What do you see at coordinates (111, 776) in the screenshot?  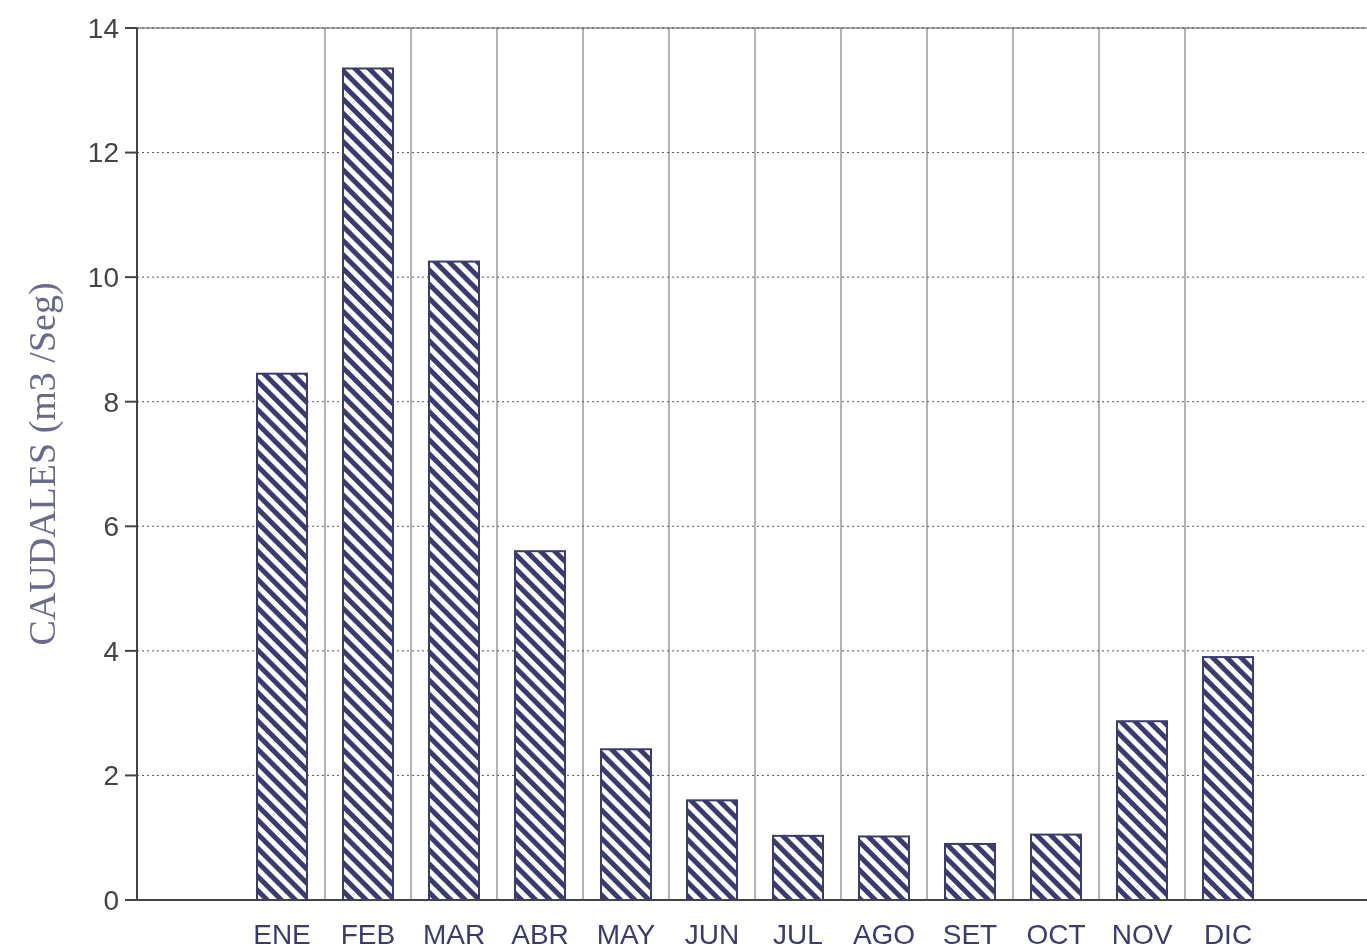 I see `y-tick-label: 2` at bounding box center [111, 776].